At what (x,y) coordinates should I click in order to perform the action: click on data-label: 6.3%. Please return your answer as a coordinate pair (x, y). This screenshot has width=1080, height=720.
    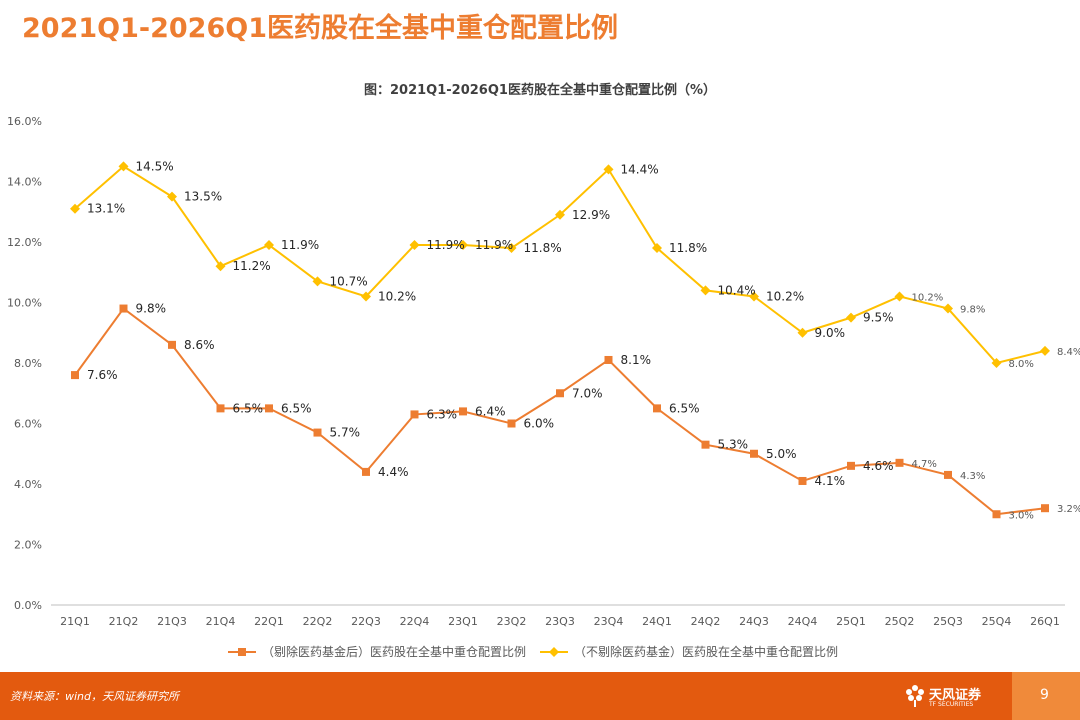
    Looking at the image, I should click on (442, 414).